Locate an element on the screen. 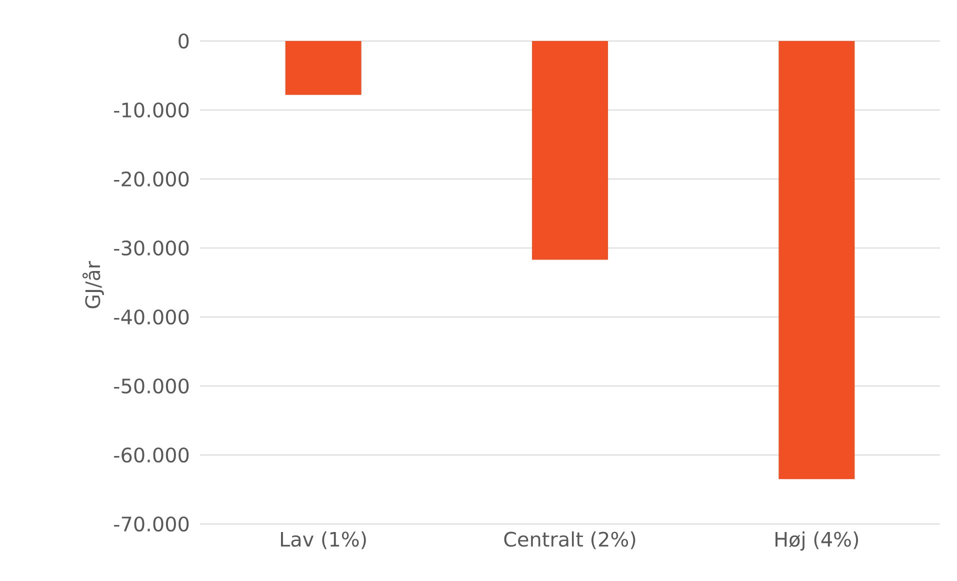  y-tick-label: -20.000 is located at coordinates (151, 179).